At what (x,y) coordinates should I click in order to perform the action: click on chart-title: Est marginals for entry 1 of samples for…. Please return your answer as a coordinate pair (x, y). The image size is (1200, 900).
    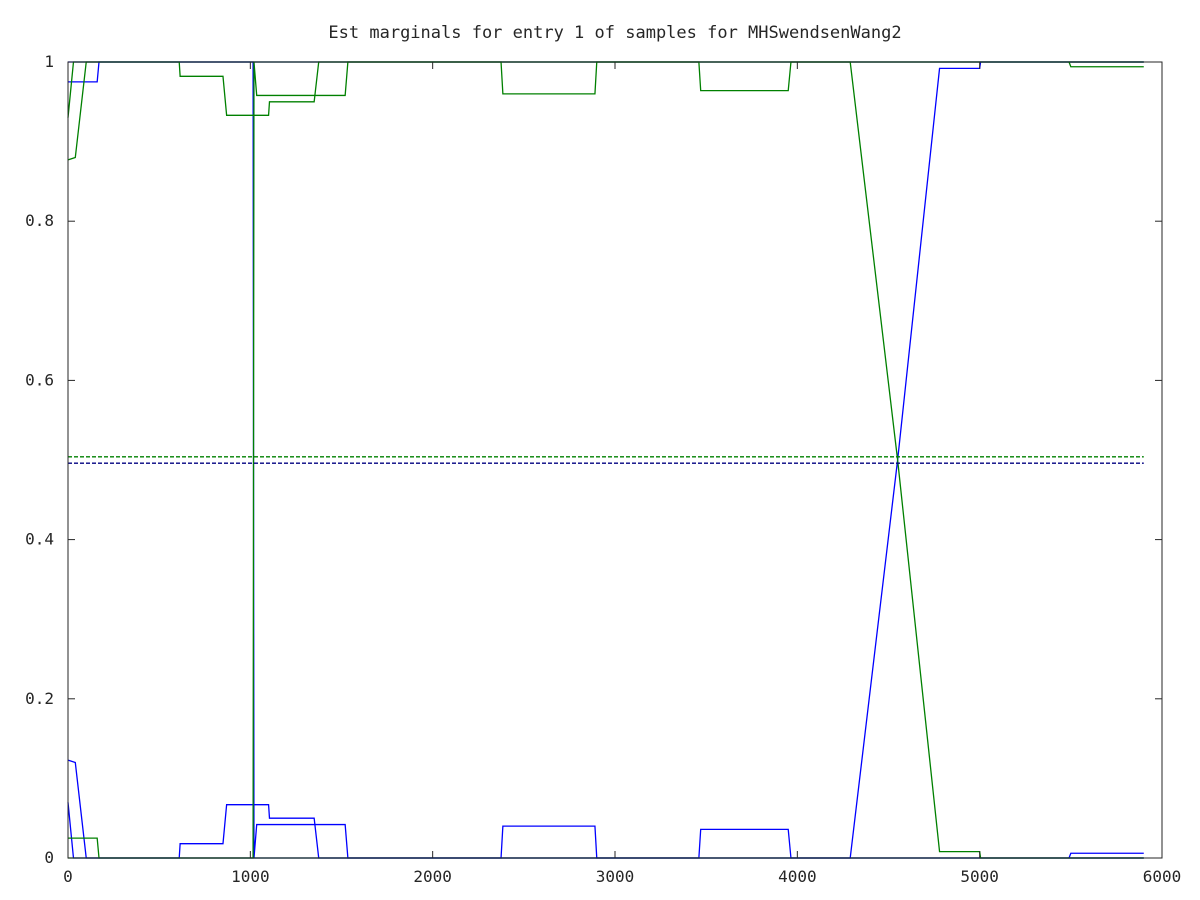
    Looking at the image, I should click on (614, 33).